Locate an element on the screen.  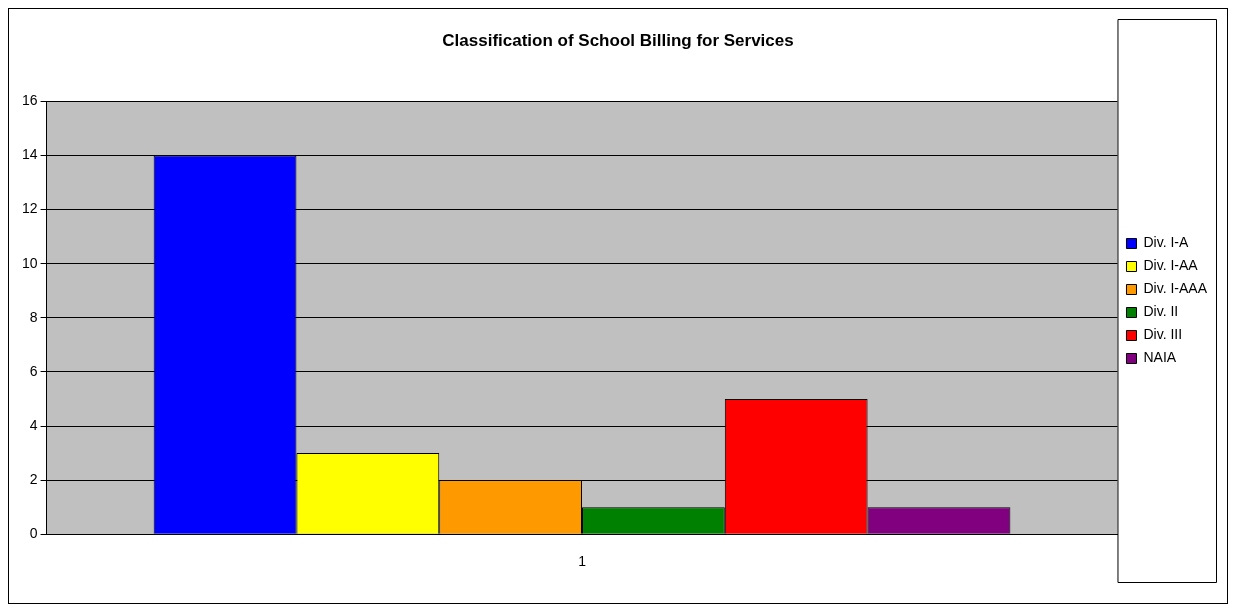
y-tick-label: 12 is located at coordinates (29, 208).